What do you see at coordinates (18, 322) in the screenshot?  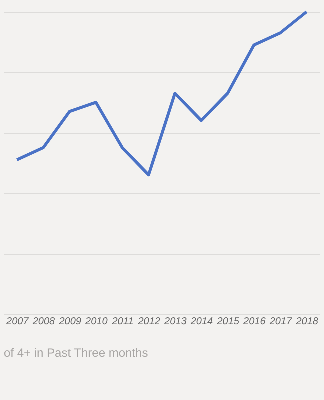 I see `x-tick-label: 2007` at bounding box center [18, 322].